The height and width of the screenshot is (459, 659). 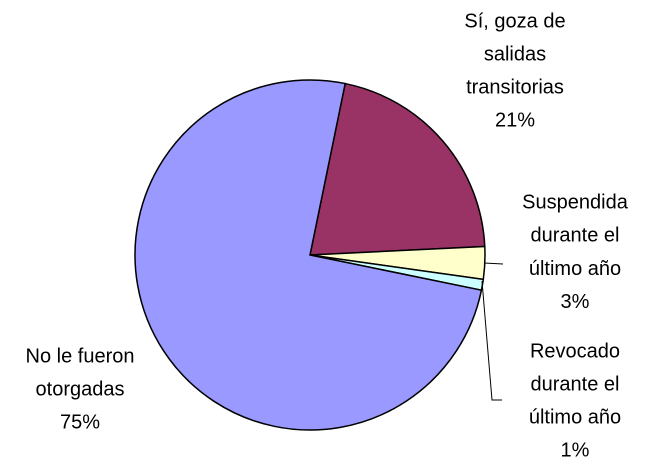 I want to click on slice-label: Suspendida, so click(x=575, y=202).